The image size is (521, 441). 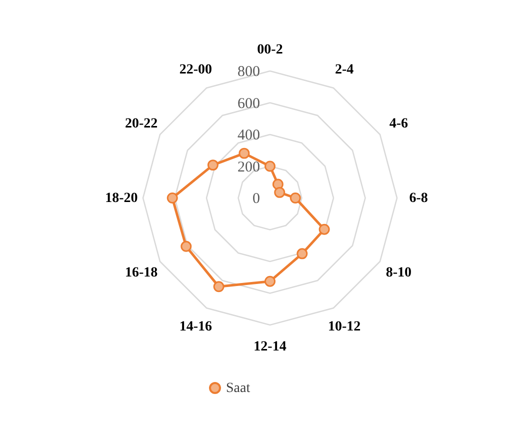 What do you see at coordinates (398, 124) in the screenshot?
I see `spoke-label: 4-6` at bounding box center [398, 124].